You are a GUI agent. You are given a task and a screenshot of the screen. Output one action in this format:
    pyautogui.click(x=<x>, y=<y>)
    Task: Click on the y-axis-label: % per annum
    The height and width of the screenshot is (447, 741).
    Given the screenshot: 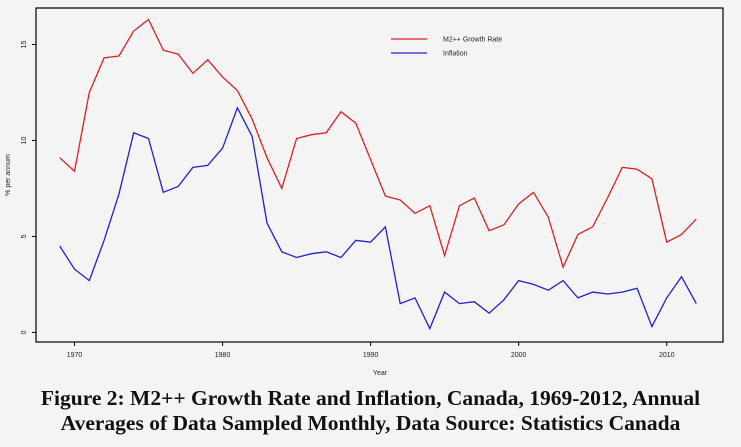 What is the action you would take?
    pyautogui.click(x=8, y=175)
    